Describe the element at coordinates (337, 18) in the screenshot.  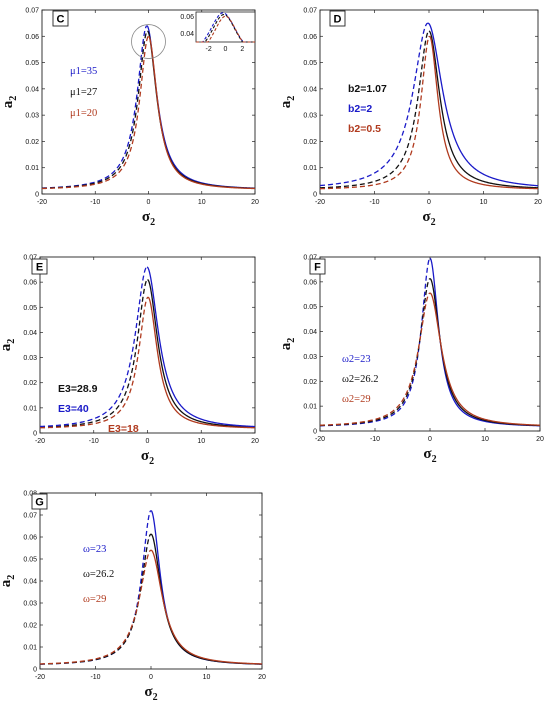
I see `panel-label: D` at that location.